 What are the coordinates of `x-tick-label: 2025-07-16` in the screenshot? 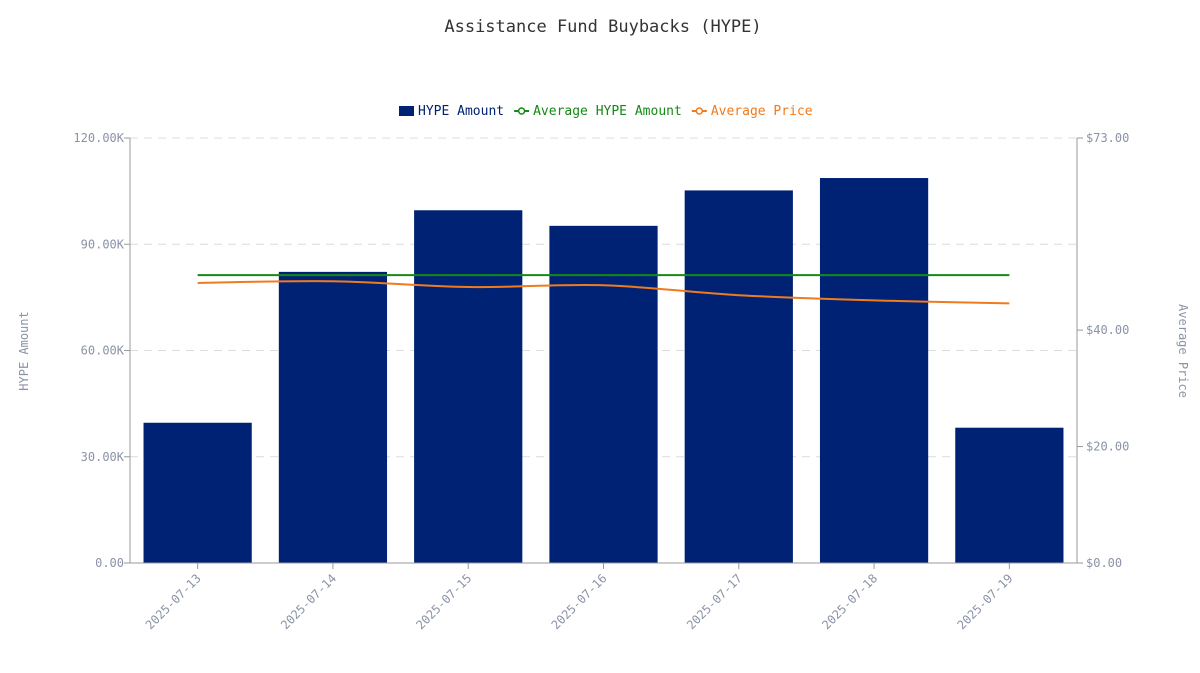 It's located at (579, 601).